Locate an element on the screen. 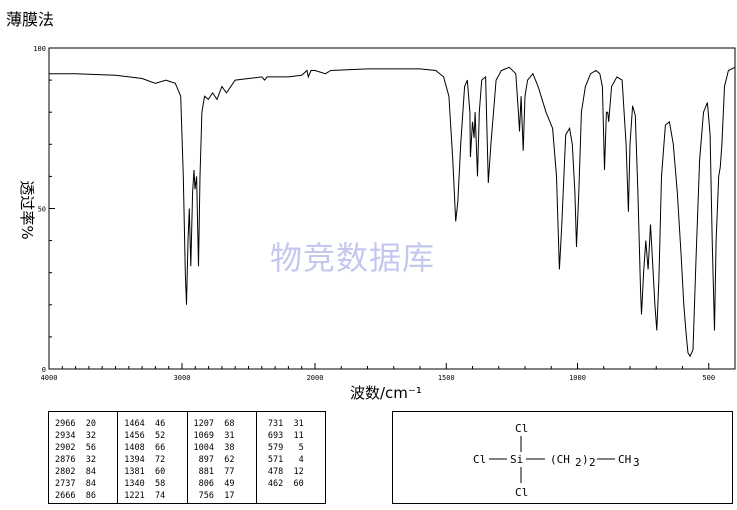 This screenshot has width=737, height=510. peak-wavenumber: 806 is located at coordinates (203, 484).